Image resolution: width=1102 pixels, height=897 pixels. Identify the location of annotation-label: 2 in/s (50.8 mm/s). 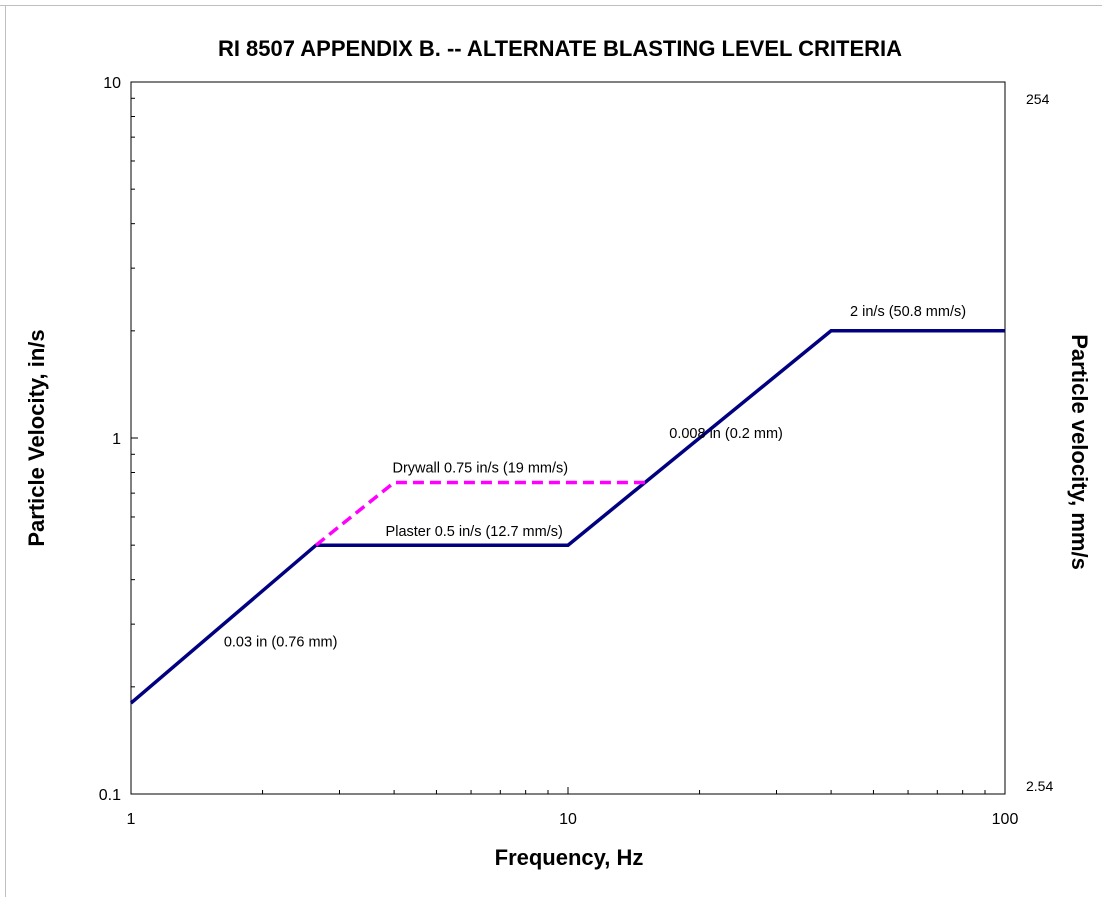
(908, 312).